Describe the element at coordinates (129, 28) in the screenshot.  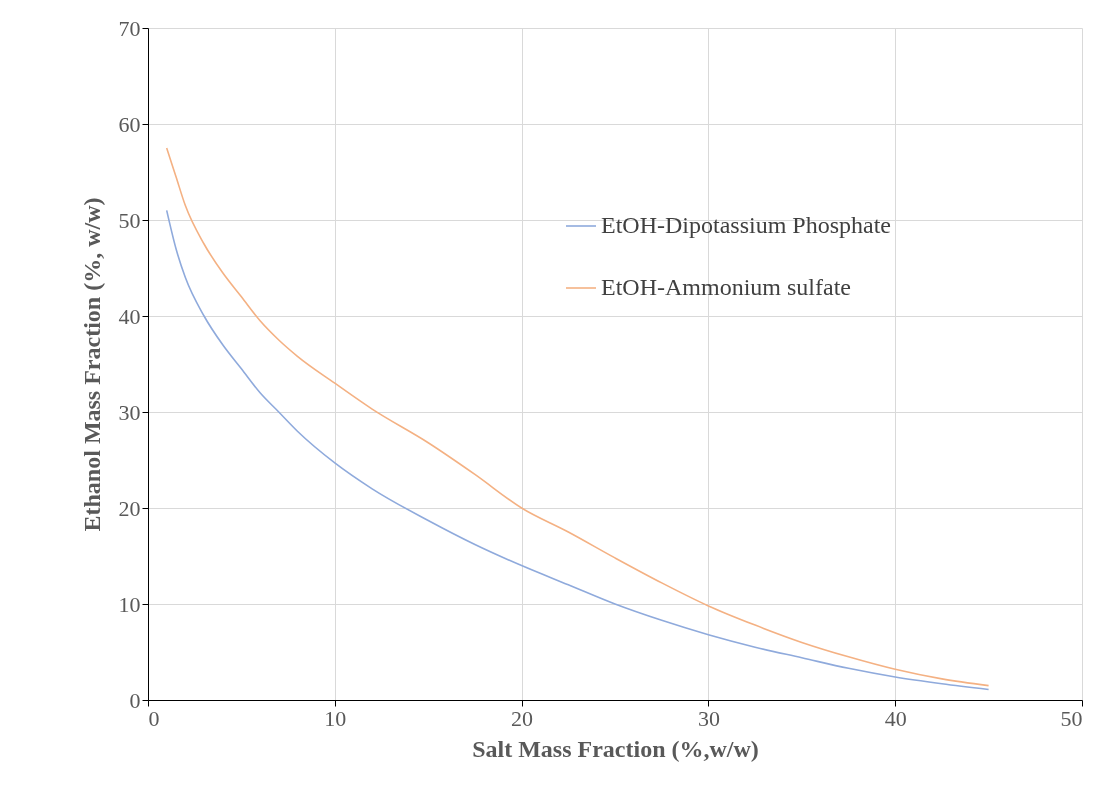
I see `y-tick-label: 70` at that location.